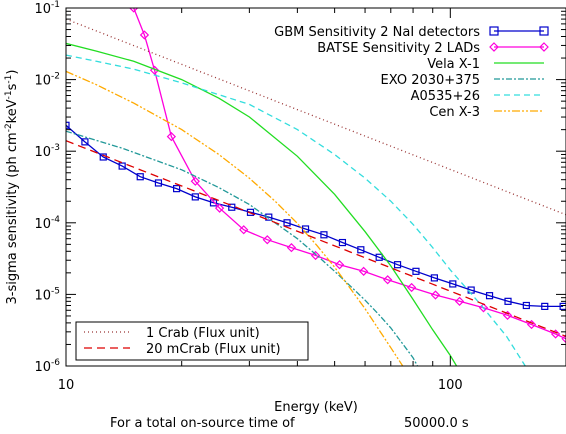 Image resolution: width=566 pixels, height=434 pixels. Describe the element at coordinates (47, 366) in the screenshot. I see `y-tick-label: 10⁻⁶` at that location.